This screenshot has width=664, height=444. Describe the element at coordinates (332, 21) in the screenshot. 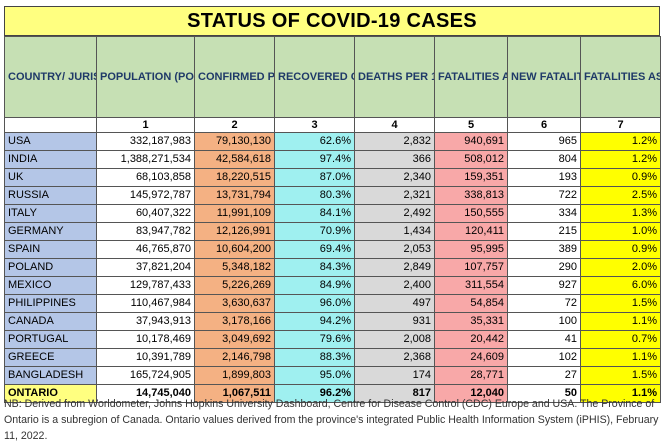

I see `table-title: STATUS OF COVID-19 CASES` at that location.